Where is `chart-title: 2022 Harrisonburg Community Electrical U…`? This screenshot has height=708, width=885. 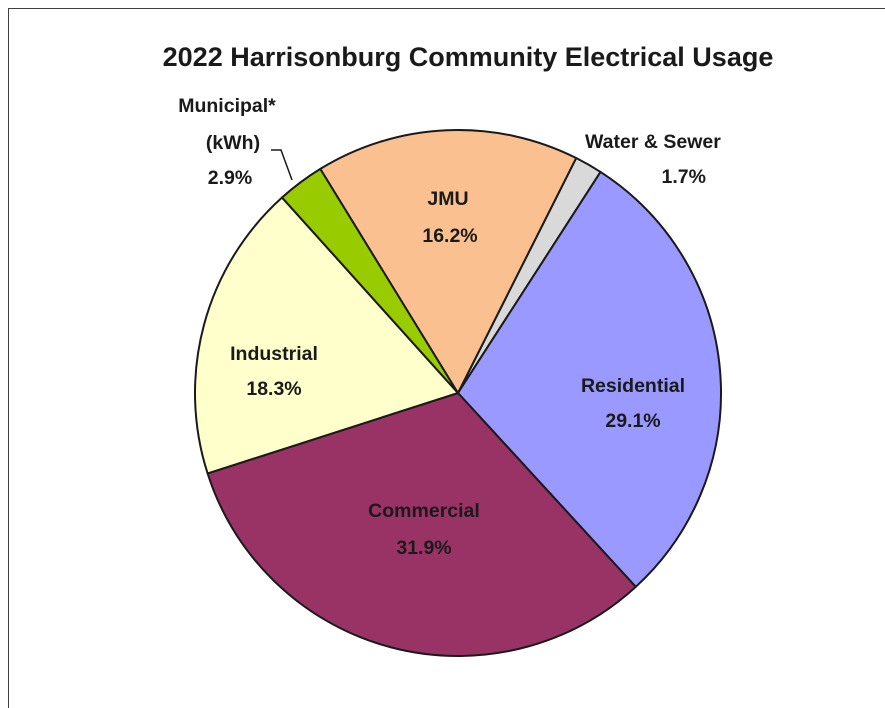
chart-title: 2022 Harrisonburg Community Electrical U… is located at coordinates (468, 57).